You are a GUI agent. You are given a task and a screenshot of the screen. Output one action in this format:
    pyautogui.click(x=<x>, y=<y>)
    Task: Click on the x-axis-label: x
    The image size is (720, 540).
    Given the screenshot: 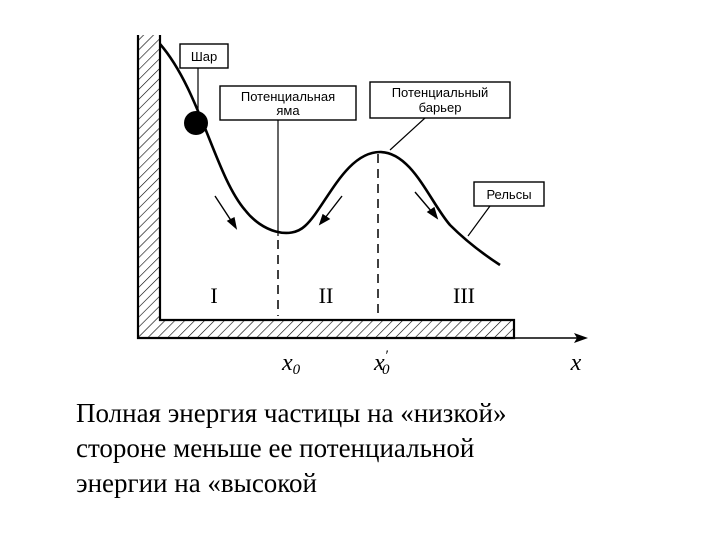 What is the action you would take?
    pyautogui.click(x=576, y=363)
    